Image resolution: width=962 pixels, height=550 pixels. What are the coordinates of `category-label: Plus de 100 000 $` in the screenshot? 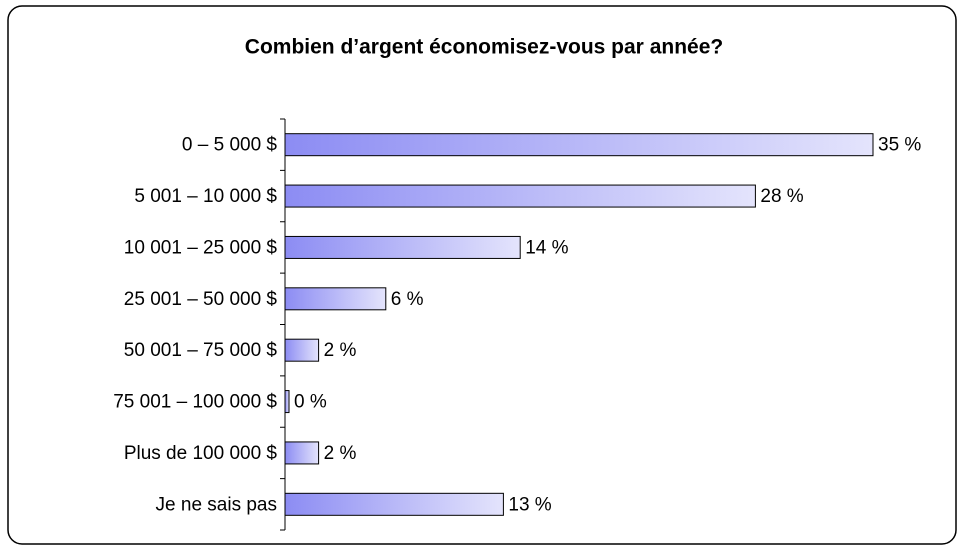 It's located at (201, 453).